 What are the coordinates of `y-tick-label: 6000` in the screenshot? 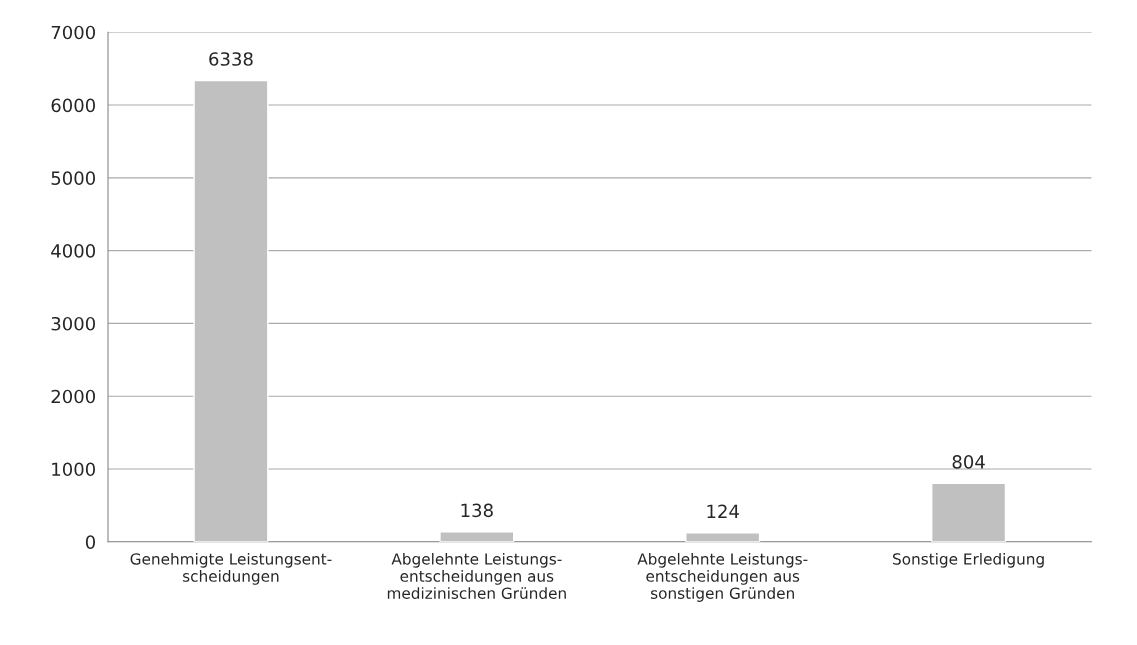 It's located at (73, 105).